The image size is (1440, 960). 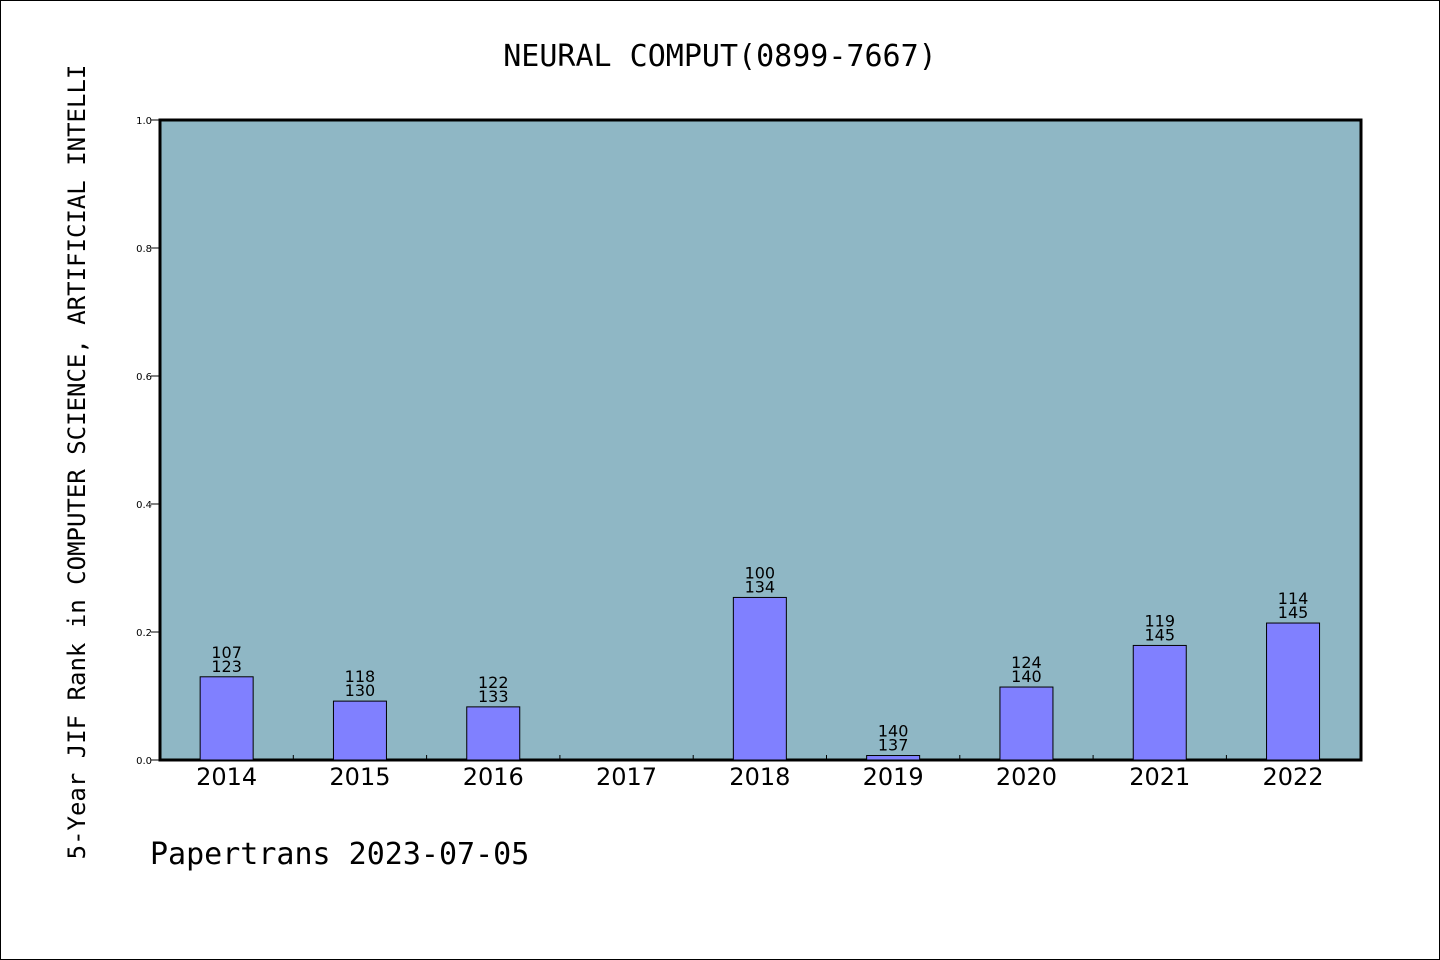 What do you see at coordinates (226, 652) in the screenshot?
I see `bar-rank-label: 107` at bounding box center [226, 652].